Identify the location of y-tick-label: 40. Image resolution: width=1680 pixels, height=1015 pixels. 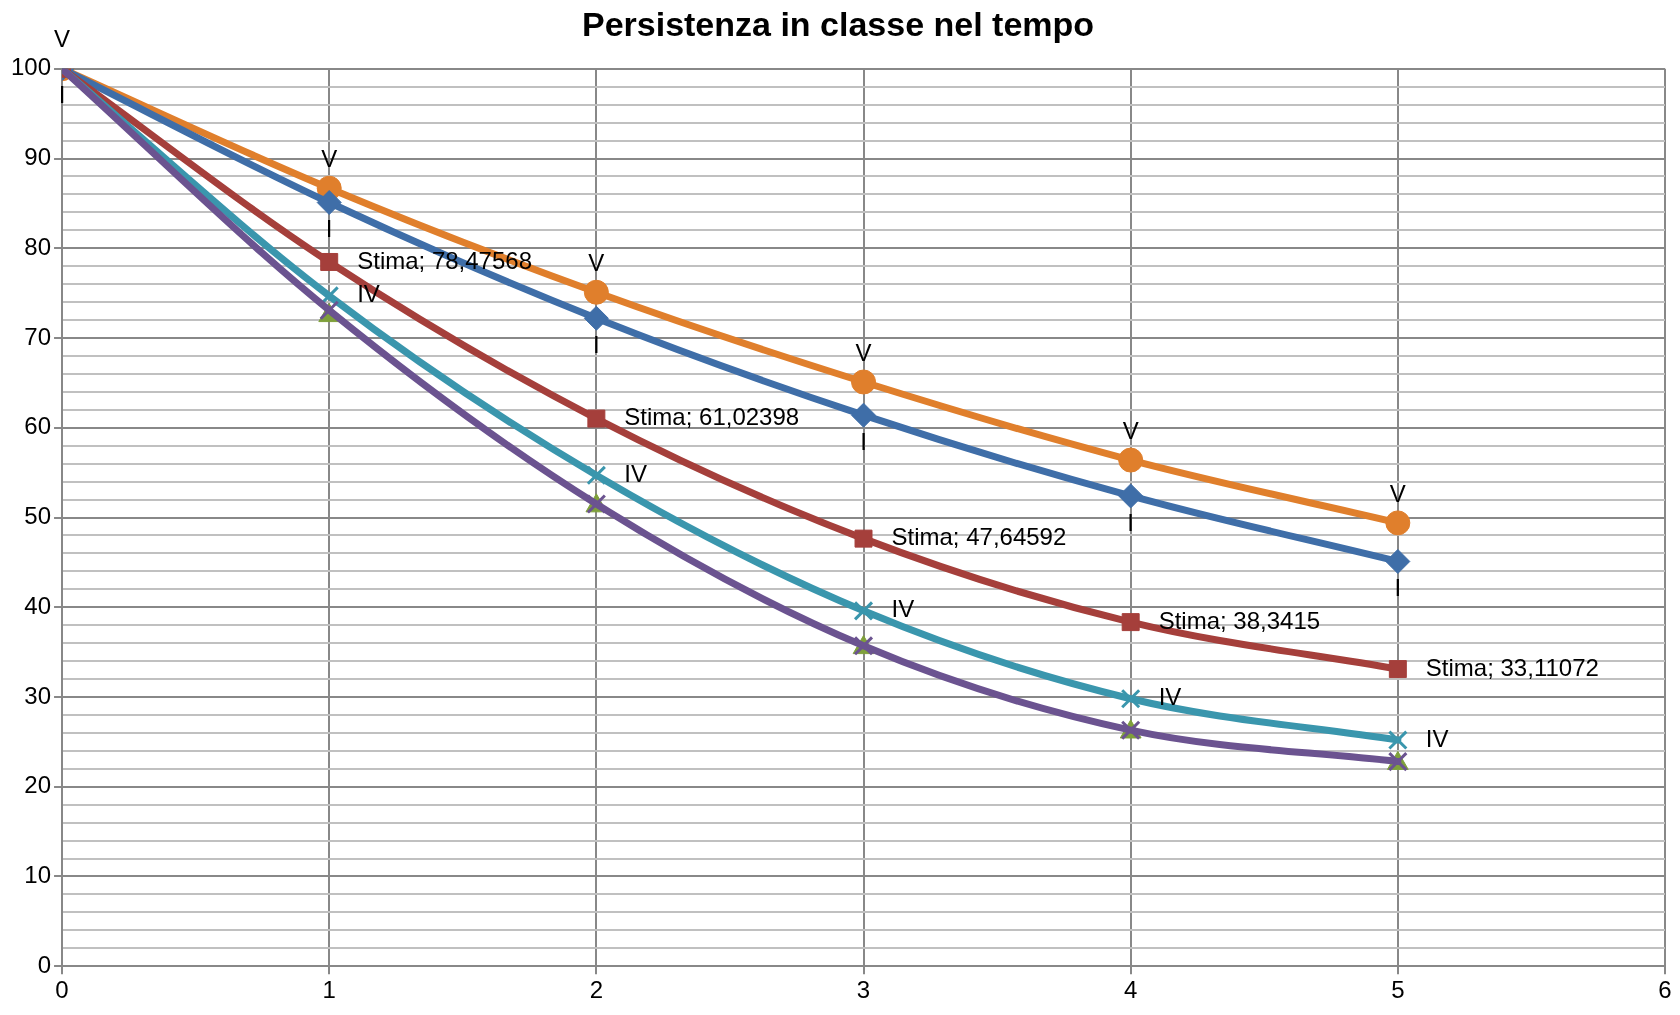
(38, 605).